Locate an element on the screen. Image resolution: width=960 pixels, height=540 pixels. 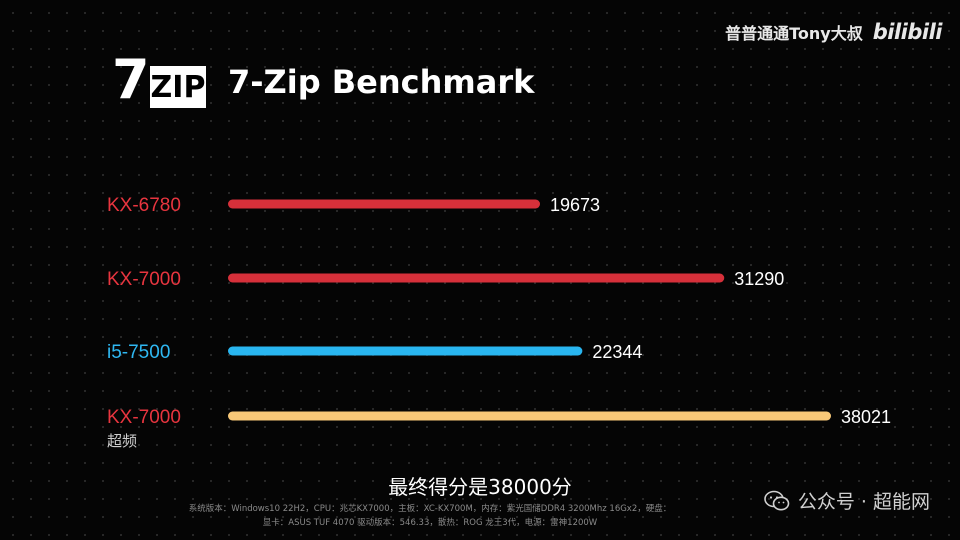
7zip-logo-icon: 7 ZIP is located at coordinates (160, 79).